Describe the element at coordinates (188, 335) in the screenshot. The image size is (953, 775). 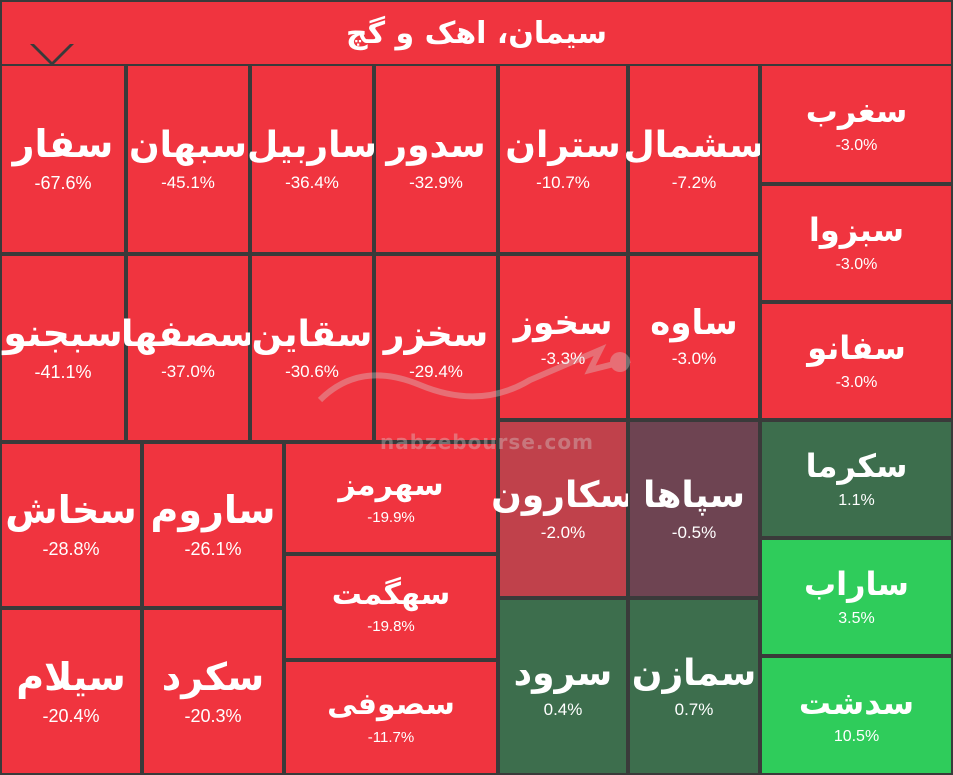
I see `tile-name: سصفها` at that location.